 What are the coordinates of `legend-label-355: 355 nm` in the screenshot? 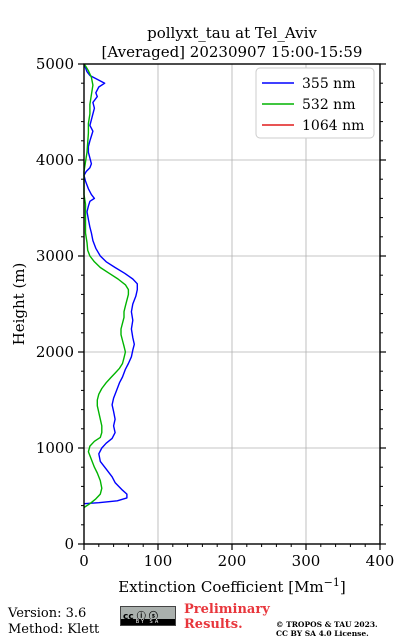 It's located at (328, 84).